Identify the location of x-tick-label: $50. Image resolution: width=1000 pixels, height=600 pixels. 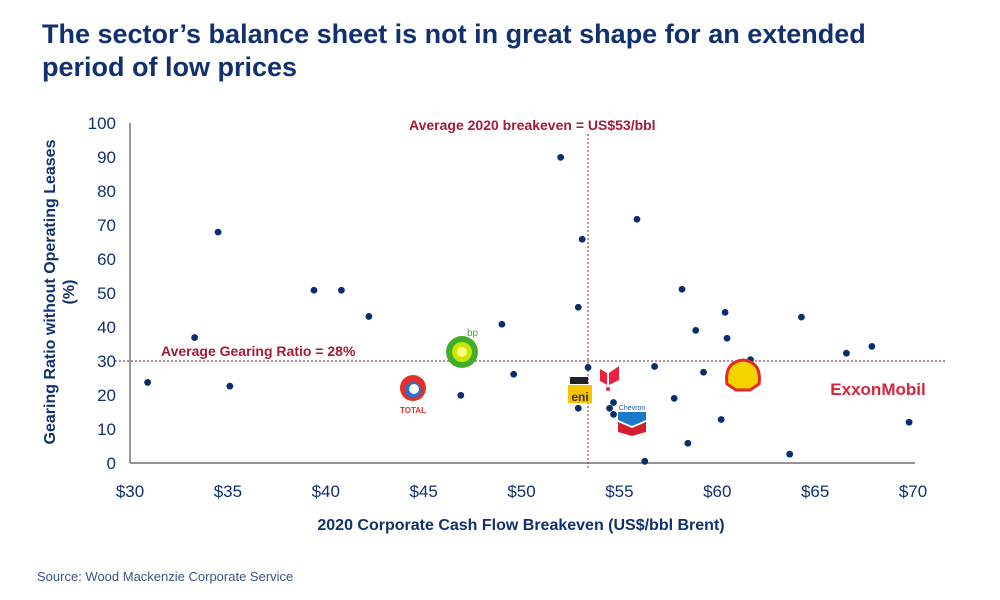
(521, 491).